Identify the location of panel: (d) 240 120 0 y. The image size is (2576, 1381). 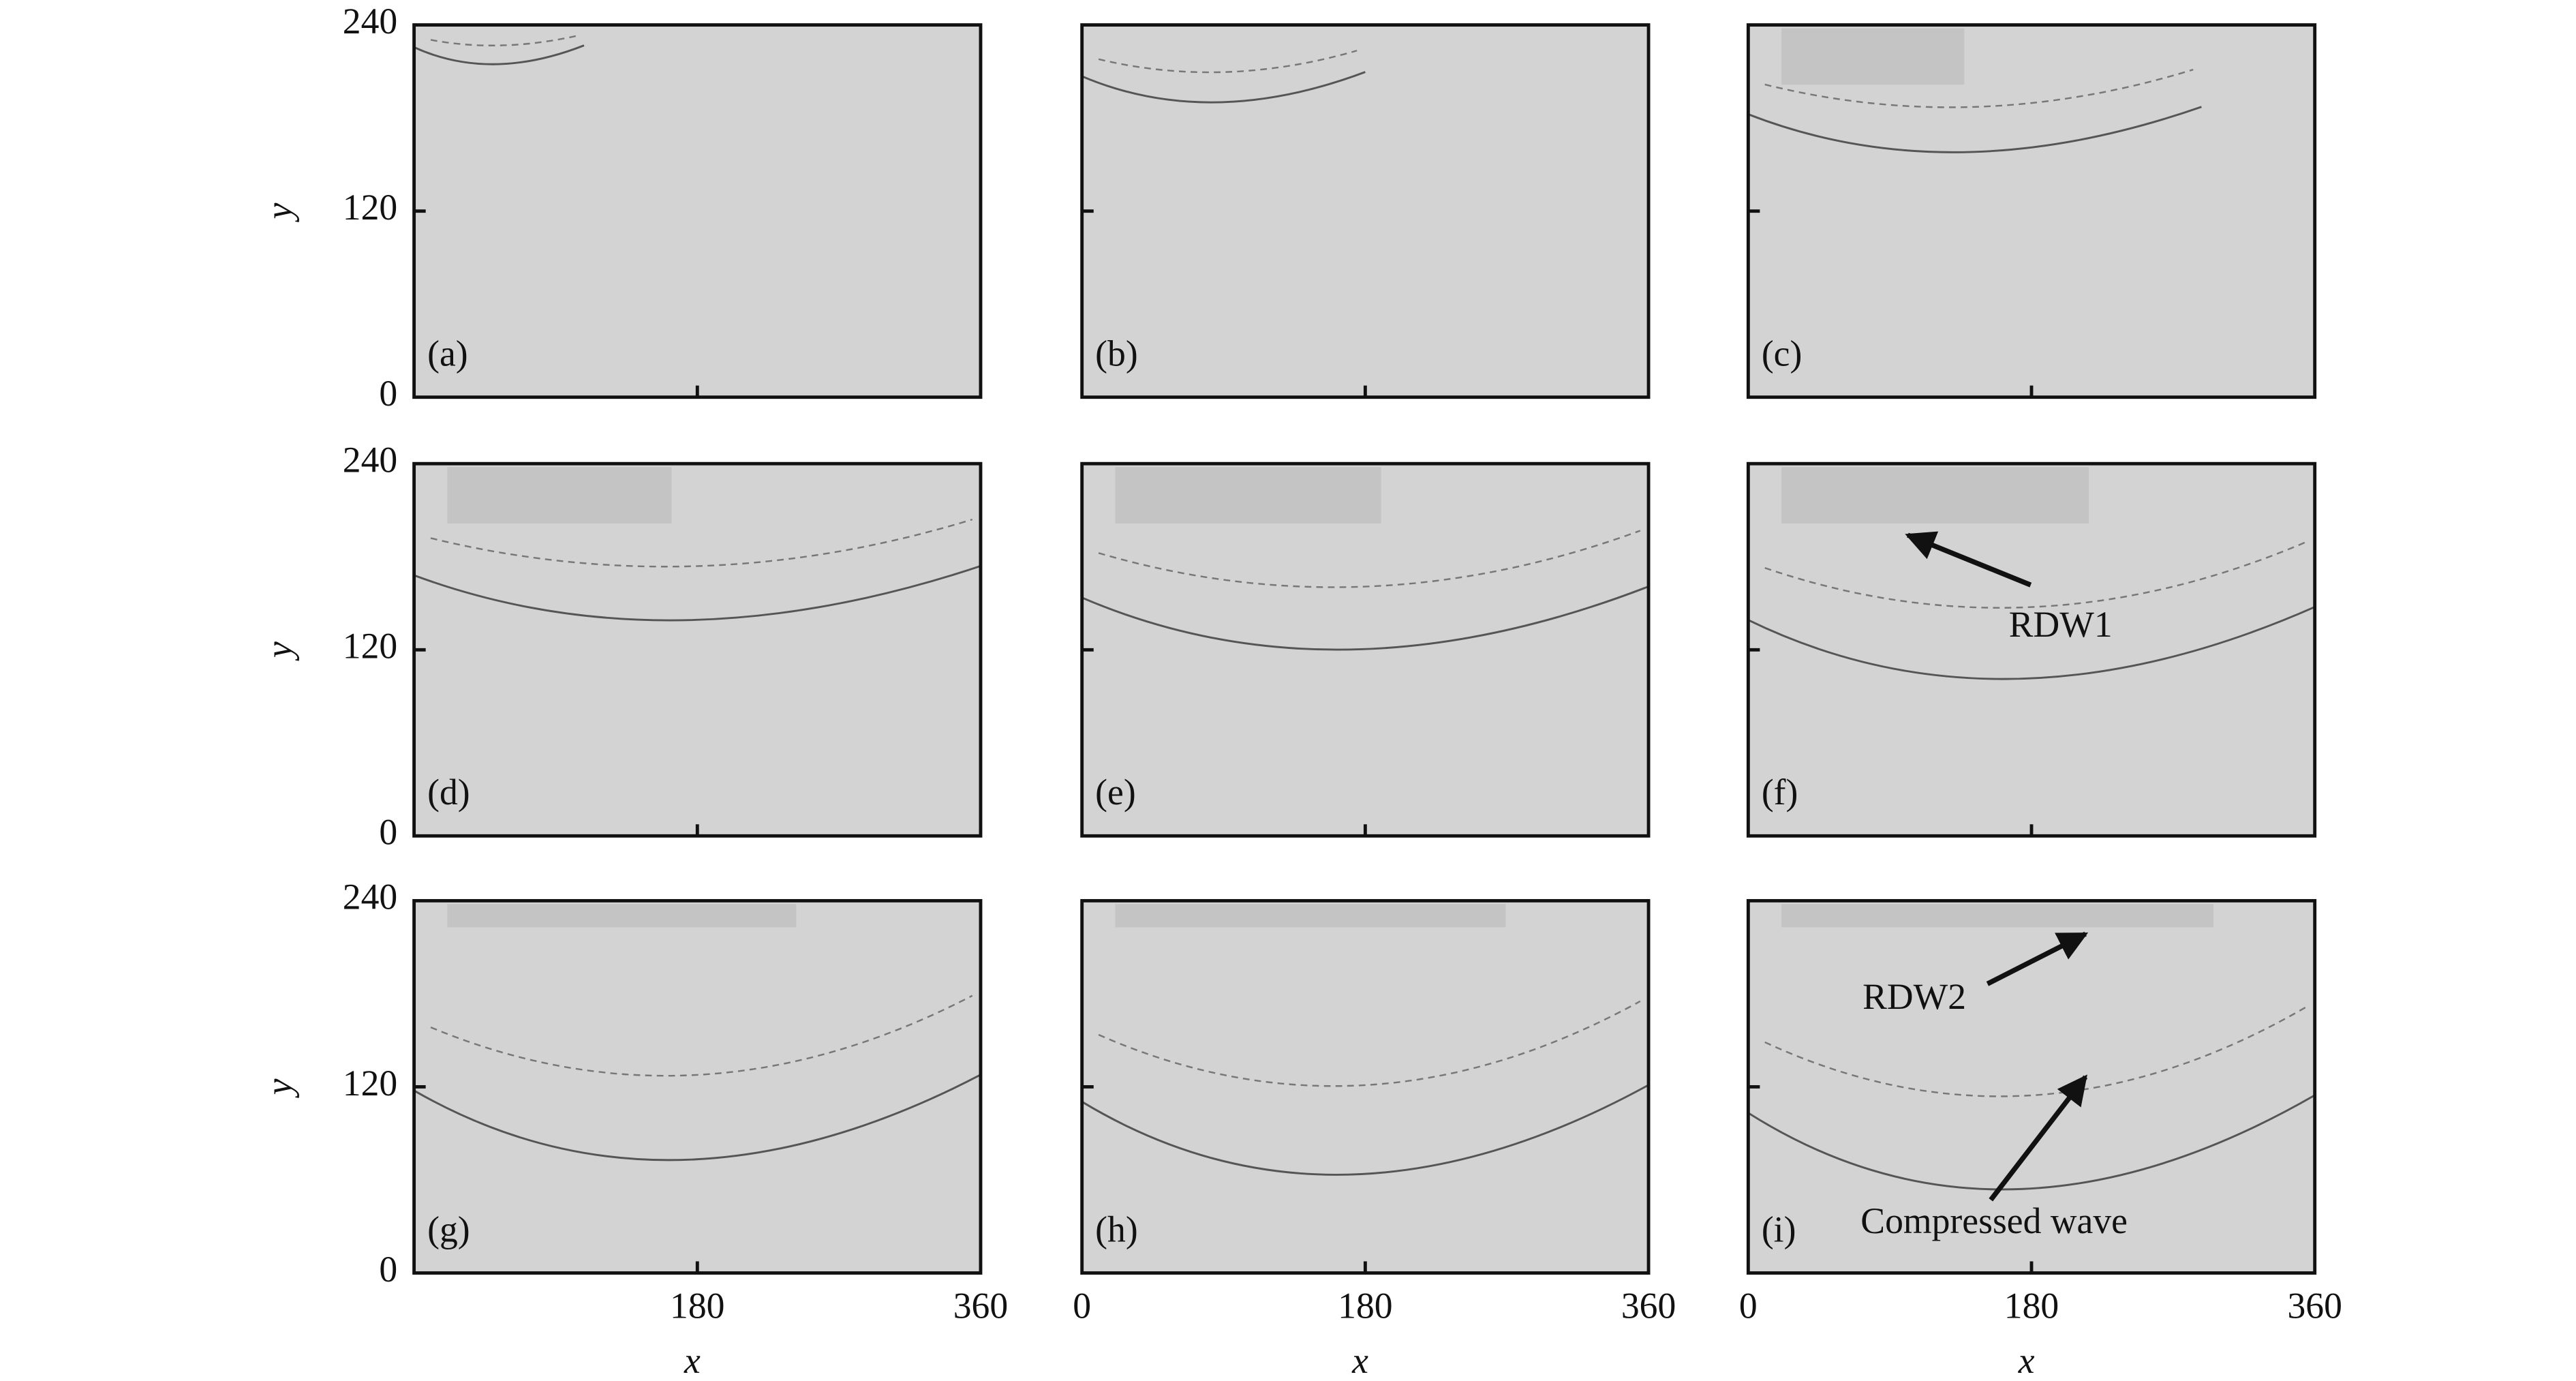
(620, 646).